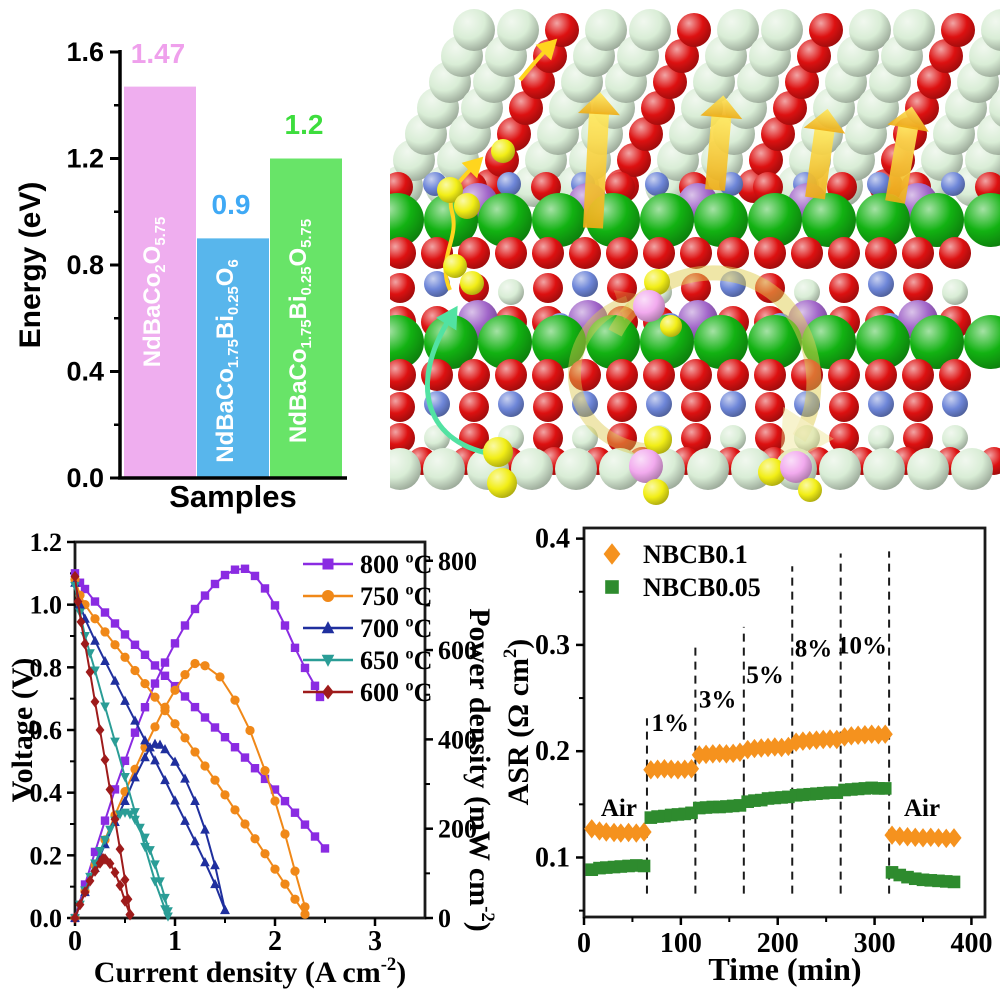 The height and width of the screenshot is (1000, 1000). I want to click on asr-y-axis-label: ASR (Ω cm2), so click(517, 722).